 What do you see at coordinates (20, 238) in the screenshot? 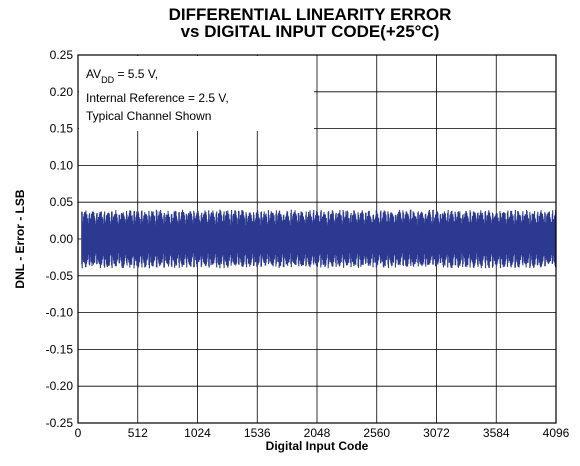
I see `y-axis-label: DNL - Error - LSB` at bounding box center [20, 238].